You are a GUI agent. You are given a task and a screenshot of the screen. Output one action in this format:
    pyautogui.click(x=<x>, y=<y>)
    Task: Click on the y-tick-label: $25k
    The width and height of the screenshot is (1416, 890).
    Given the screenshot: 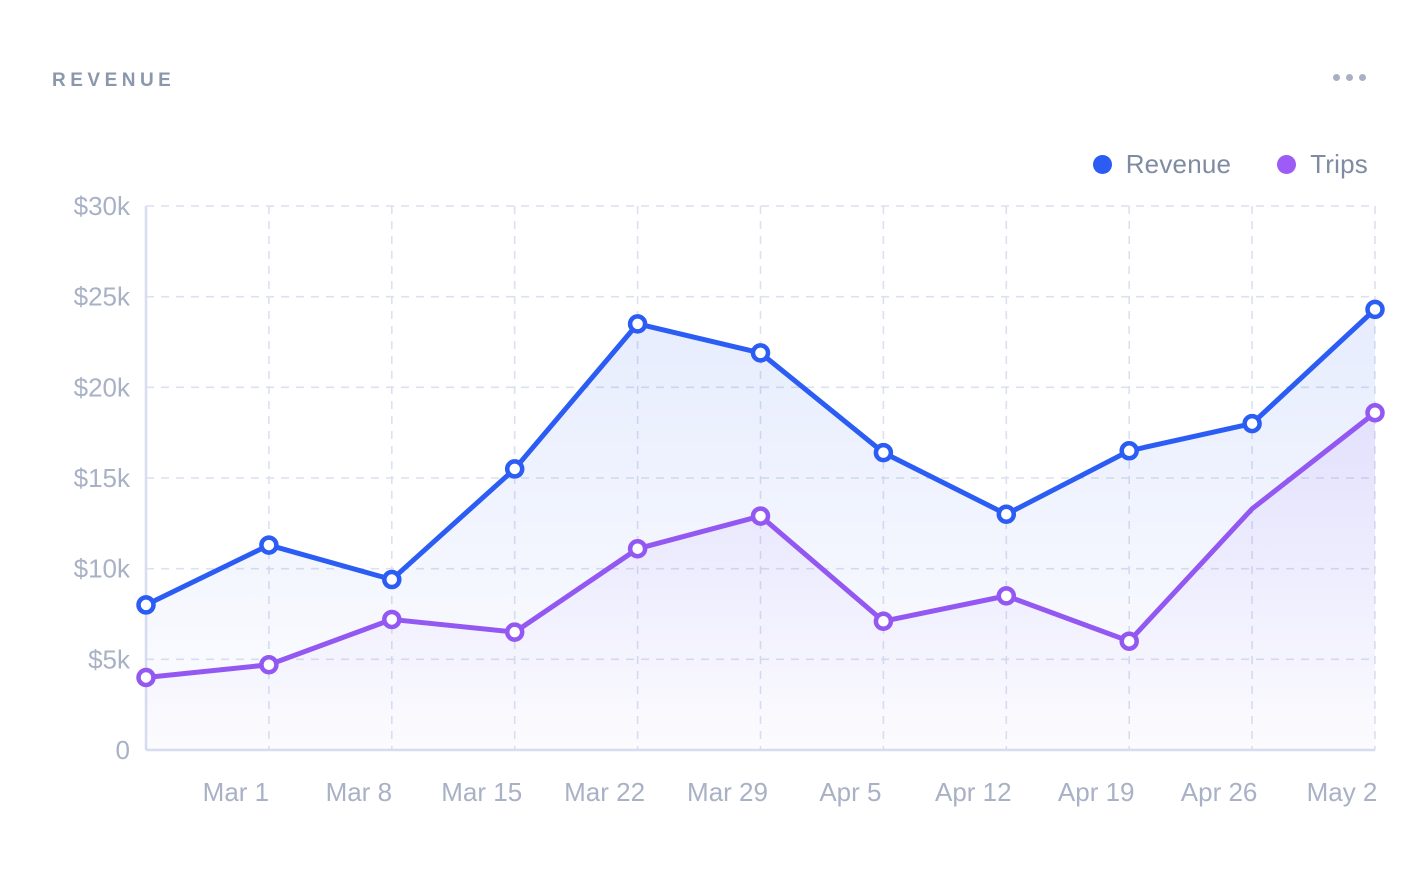 What is the action you would take?
    pyautogui.click(x=102, y=297)
    